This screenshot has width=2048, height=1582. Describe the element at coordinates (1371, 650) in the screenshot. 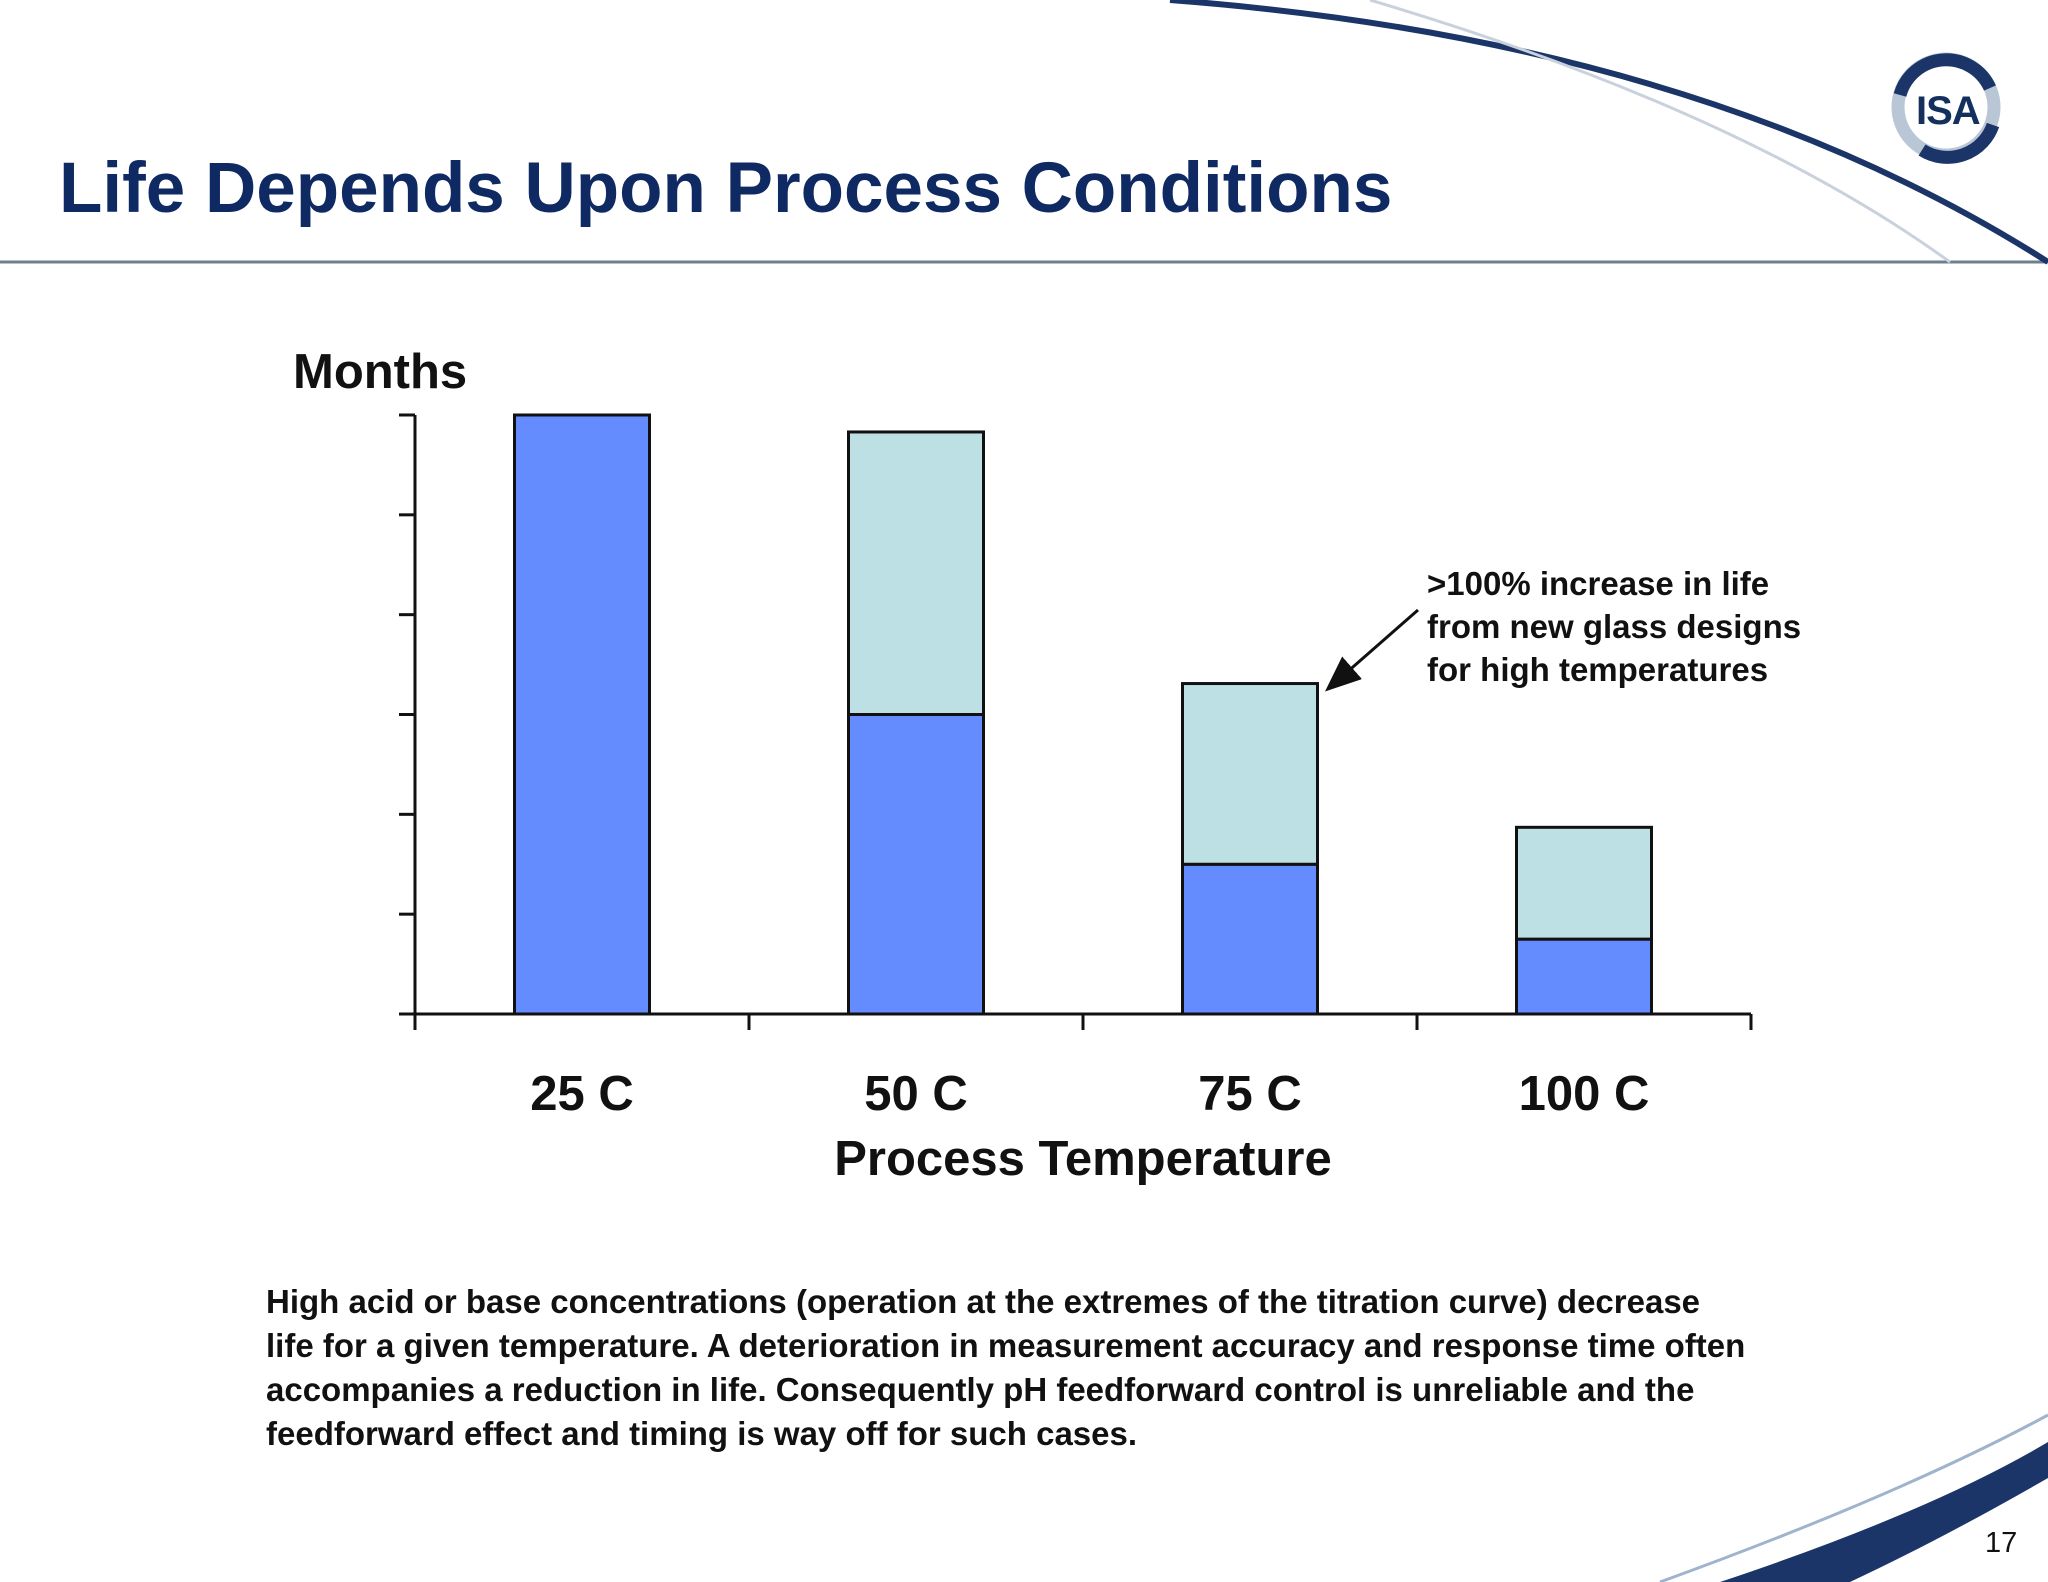

I see `annotation-arrow` at that location.